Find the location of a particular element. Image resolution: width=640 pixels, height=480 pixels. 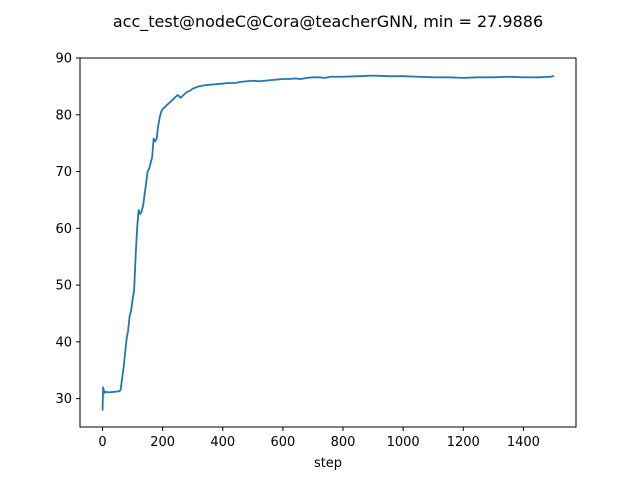

x-tick-label: 200 is located at coordinates (162, 442).